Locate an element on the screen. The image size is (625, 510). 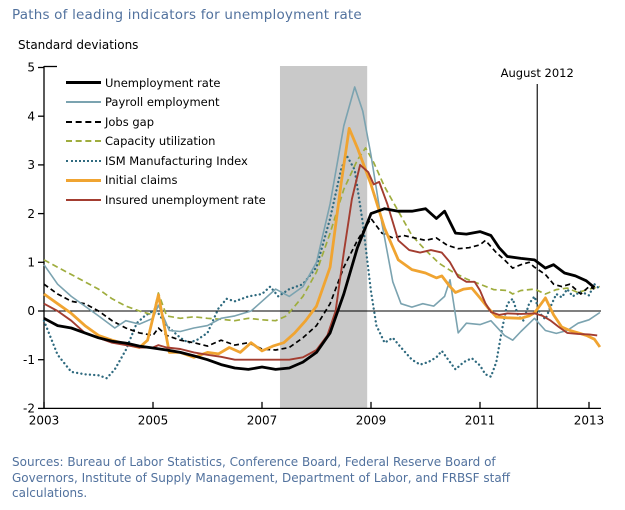
y-tick-label: 4 is located at coordinates (31, 116).